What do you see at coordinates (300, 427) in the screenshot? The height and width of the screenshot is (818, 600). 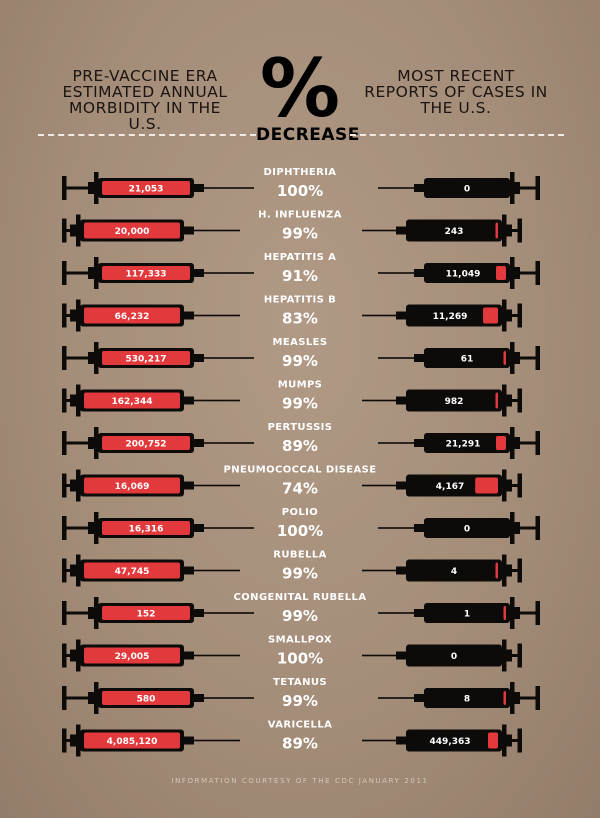 I see `disease-label: PERTUSSIS` at bounding box center [300, 427].